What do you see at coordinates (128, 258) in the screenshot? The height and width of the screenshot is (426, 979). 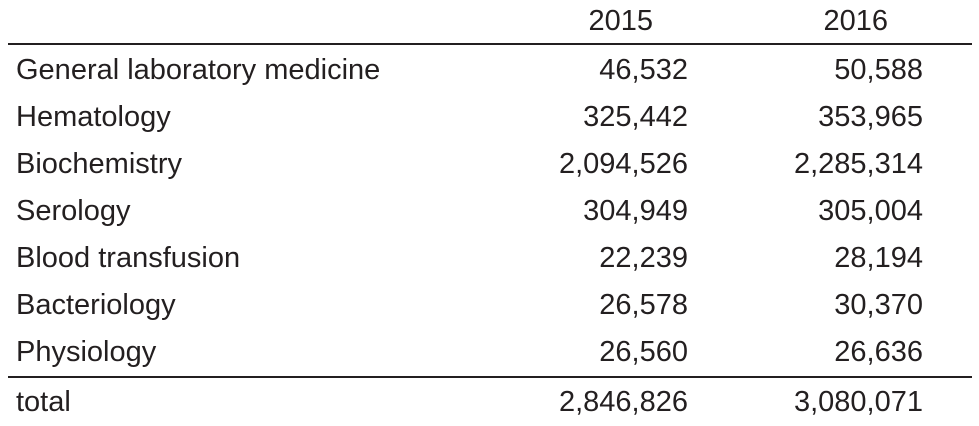 I see `row-label: Blood transfusion` at bounding box center [128, 258].